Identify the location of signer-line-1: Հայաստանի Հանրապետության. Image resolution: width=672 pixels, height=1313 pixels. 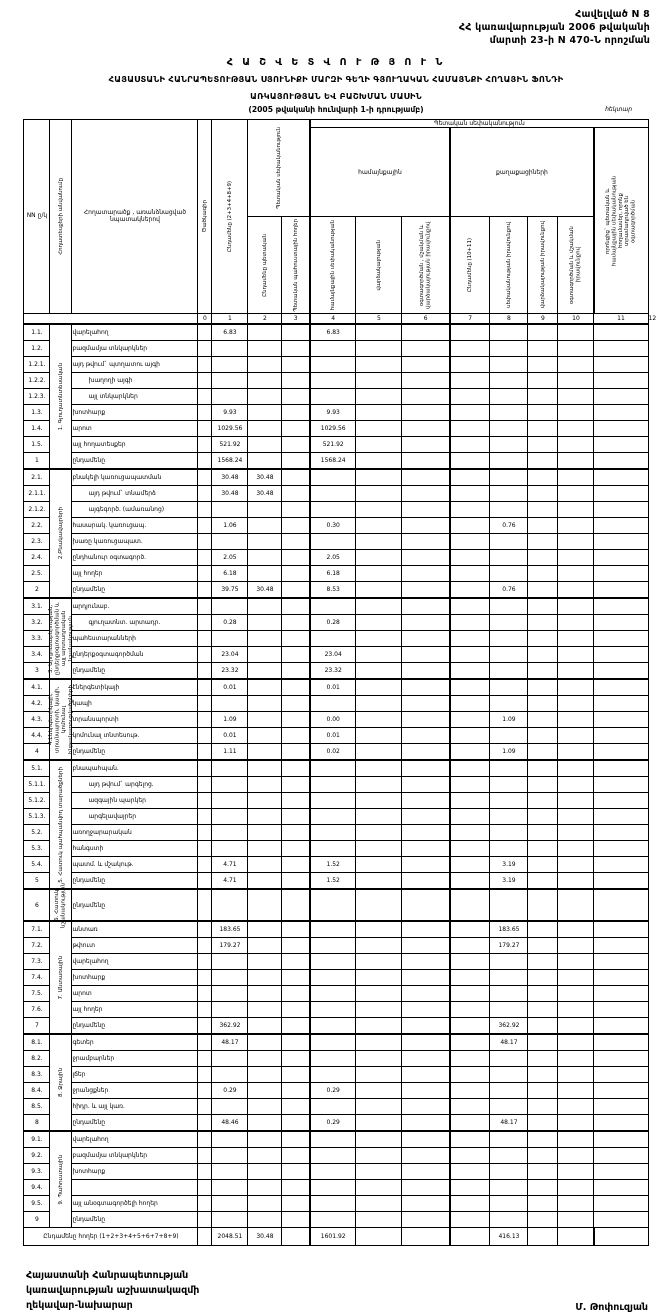
(107, 1275).